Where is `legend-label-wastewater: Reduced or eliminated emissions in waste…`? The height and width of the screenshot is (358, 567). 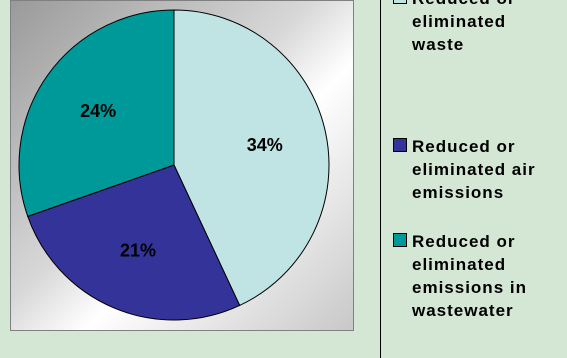
legend-label-wastewater: Reduced or eliminated emissions in waste… is located at coordinates (469, 276).